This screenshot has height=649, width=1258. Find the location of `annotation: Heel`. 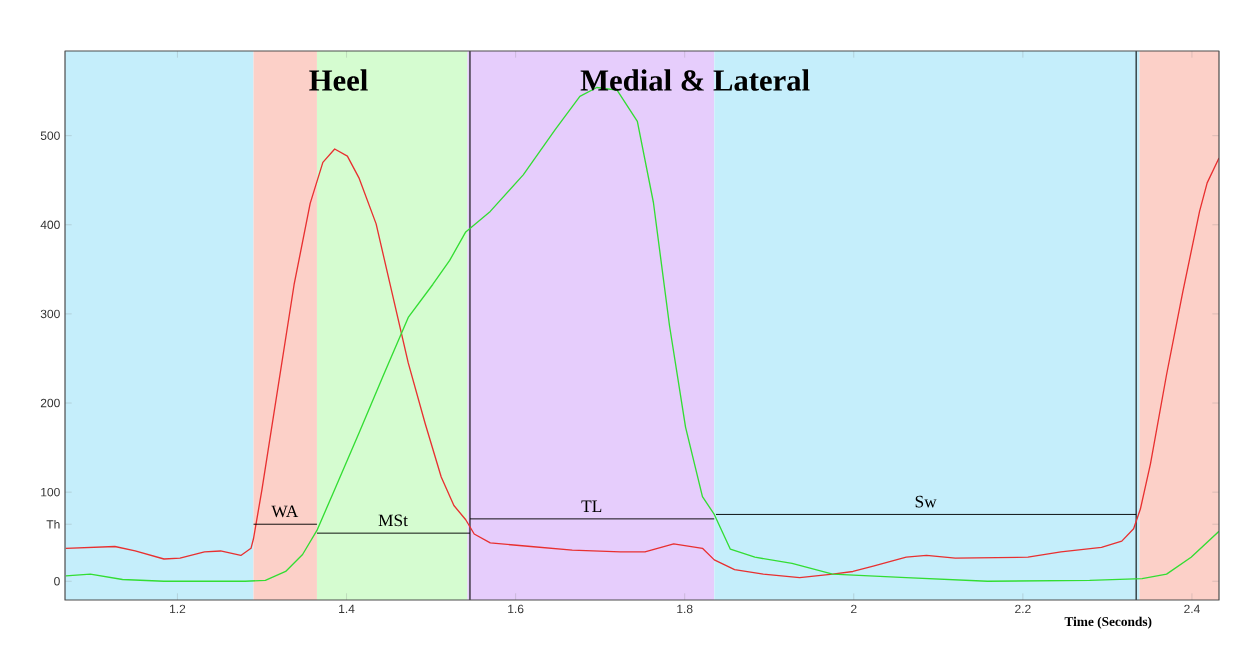

annotation: Heel is located at coordinates (338, 80).